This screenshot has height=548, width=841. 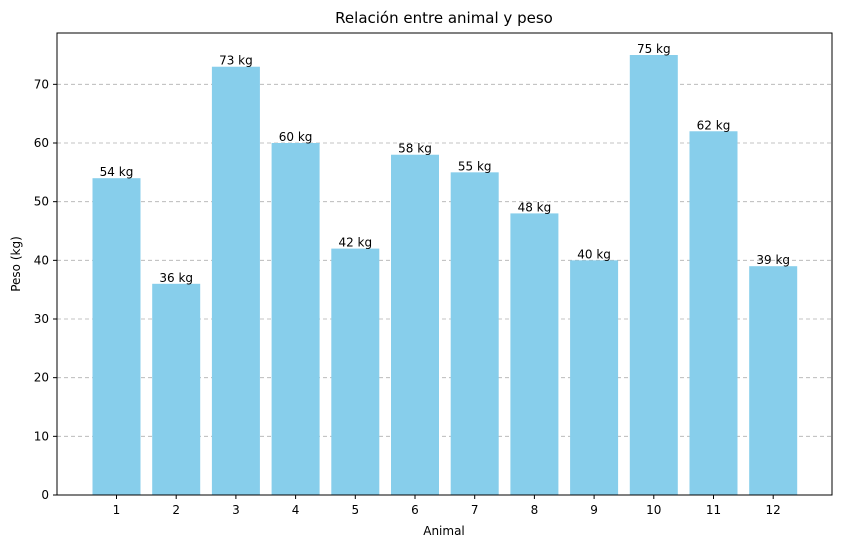 I want to click on y-tick-label: 60, so click(x=41, y=143).